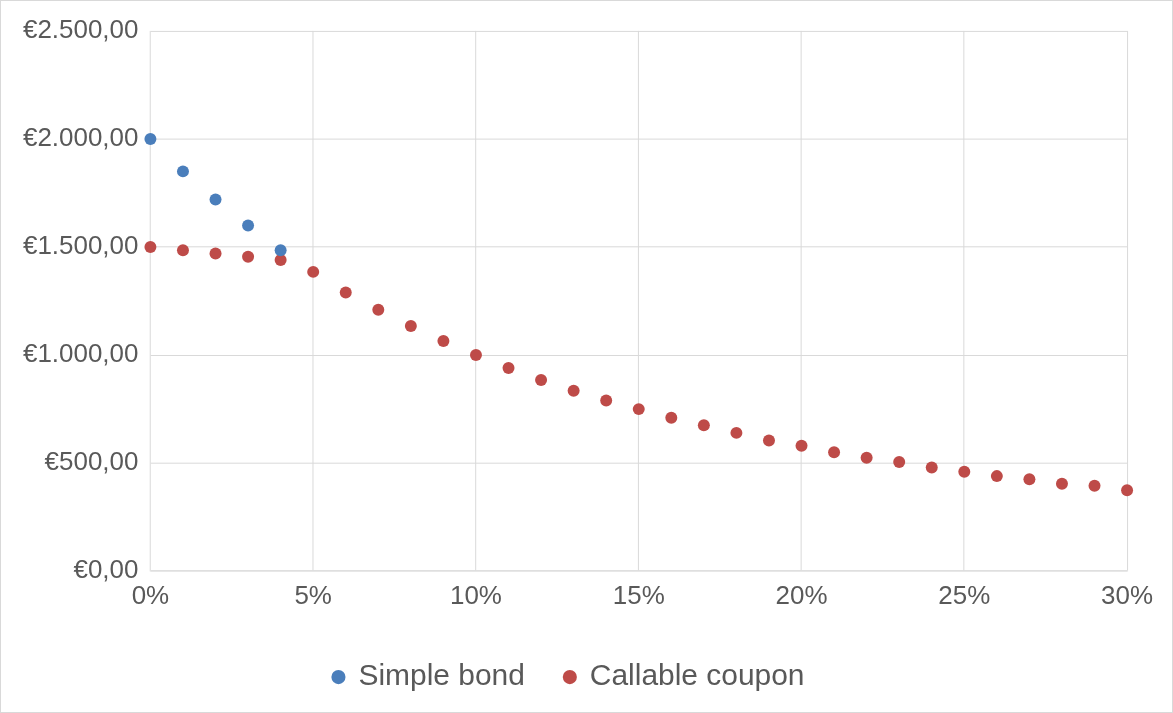  I want to click on y-tick-label: €500,00, so click(91, 461).